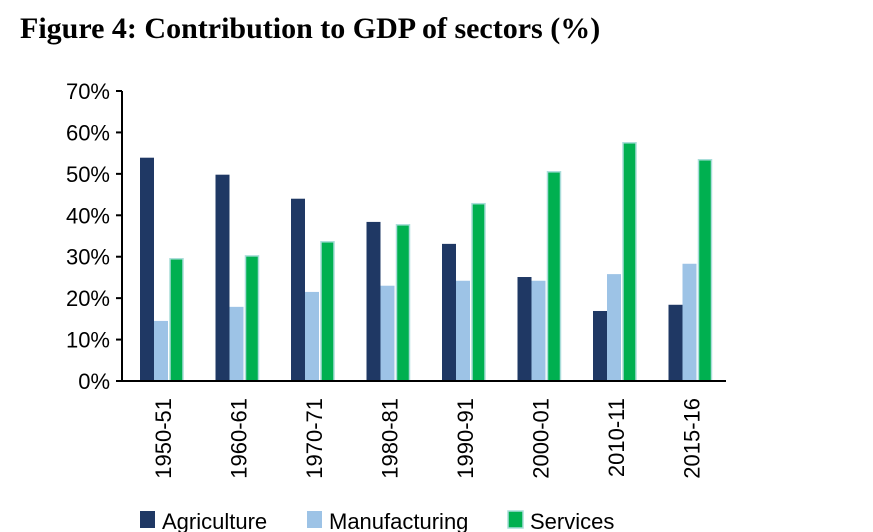 The image size is (873, 532). Describe the element at coordinates (541, 438) in the screenshot. I see `x-tick-label: 2000-01` at that location.